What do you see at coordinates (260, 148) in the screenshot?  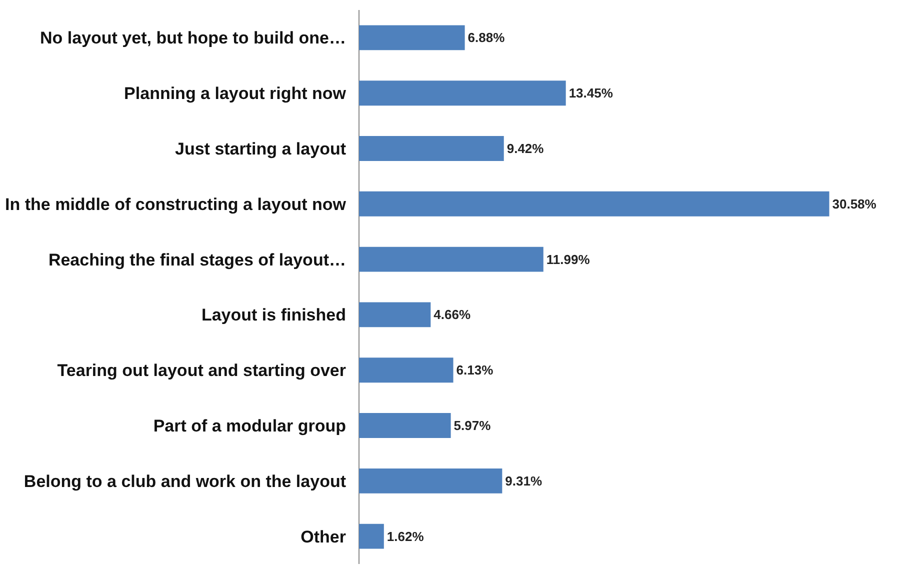 I see `y-tick-label: Just starting a layout` at bounding box center [260, 148].